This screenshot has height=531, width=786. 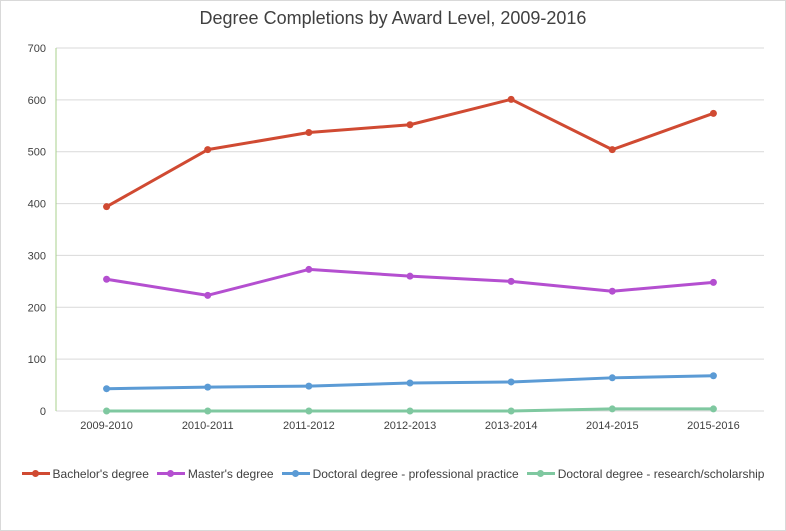 I want to click on x-tick-label: 2015-2016, so click(x=713, y=426).